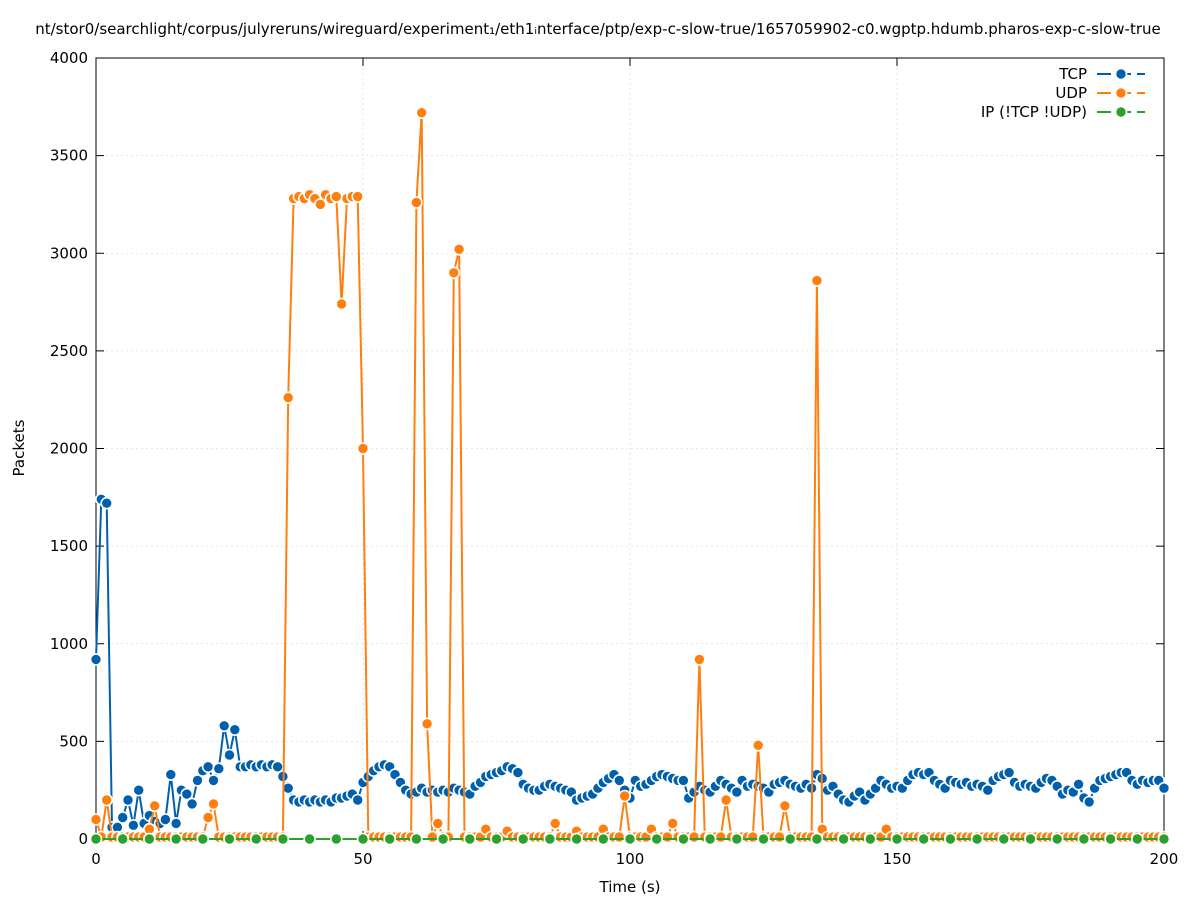  Describe the element at coordinates (96, 859) in the screenshot. I see `x-tick-label: 0` at that location.